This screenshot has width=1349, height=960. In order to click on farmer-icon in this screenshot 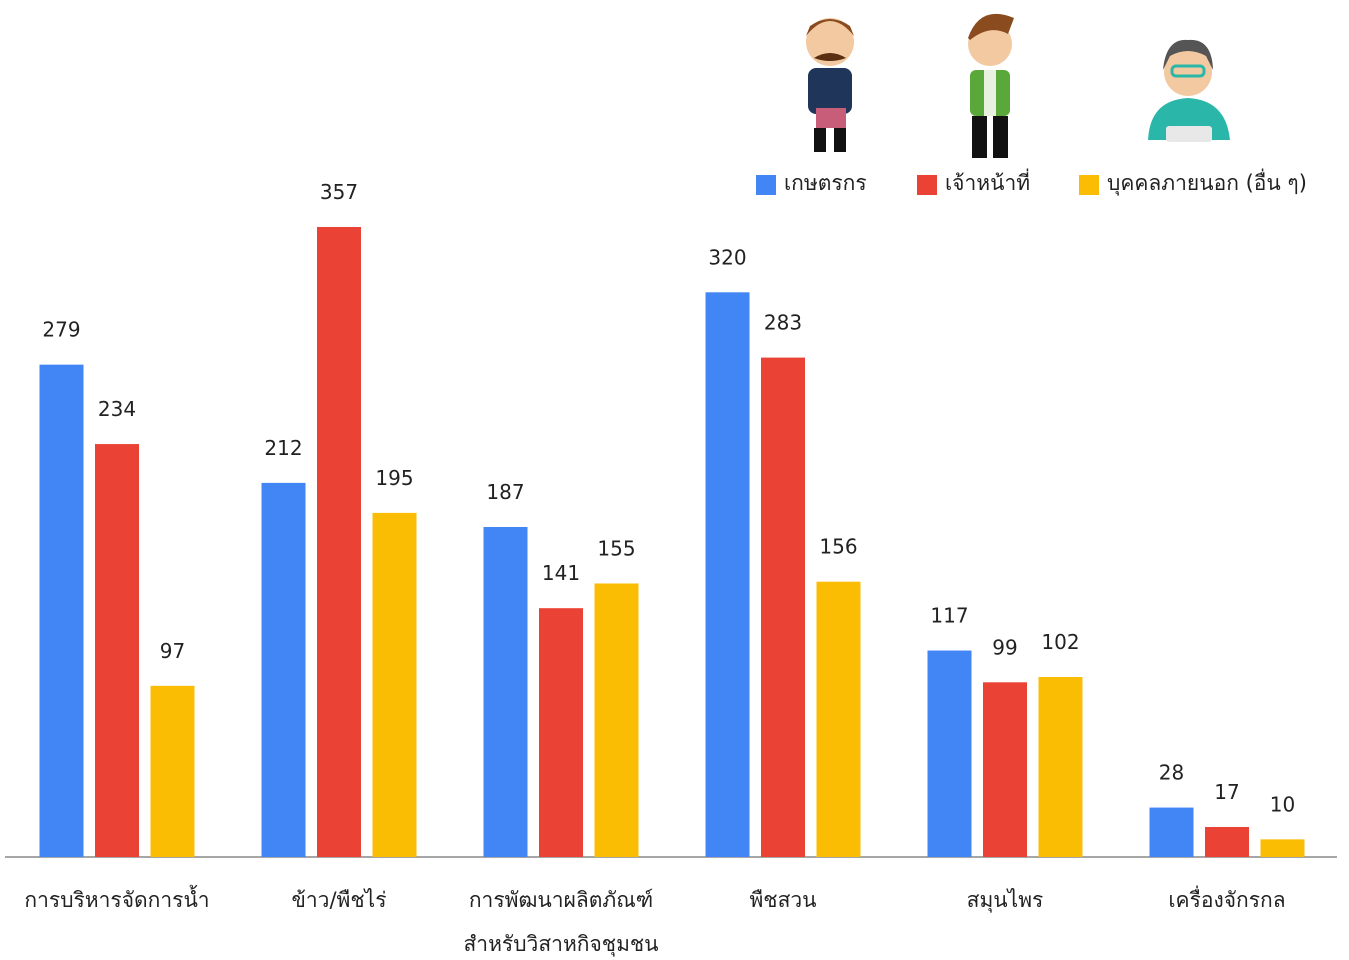, I will do `click(830, 85)`.